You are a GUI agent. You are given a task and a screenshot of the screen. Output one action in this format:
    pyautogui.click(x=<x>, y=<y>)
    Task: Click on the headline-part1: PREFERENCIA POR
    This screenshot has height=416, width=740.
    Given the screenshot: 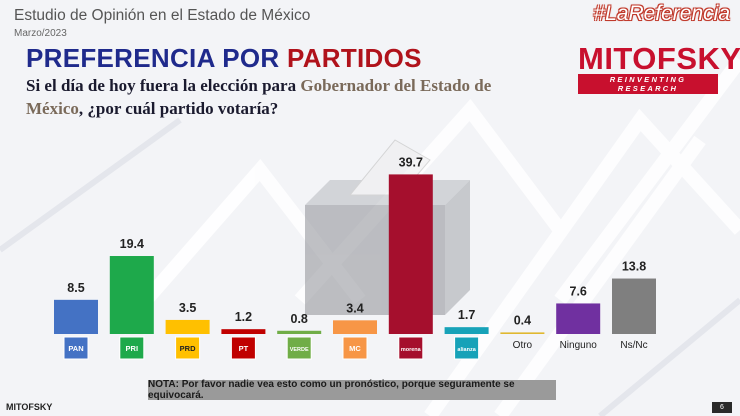 What is the action you would take?
    pyautogui.click(x=156, y=58)
    